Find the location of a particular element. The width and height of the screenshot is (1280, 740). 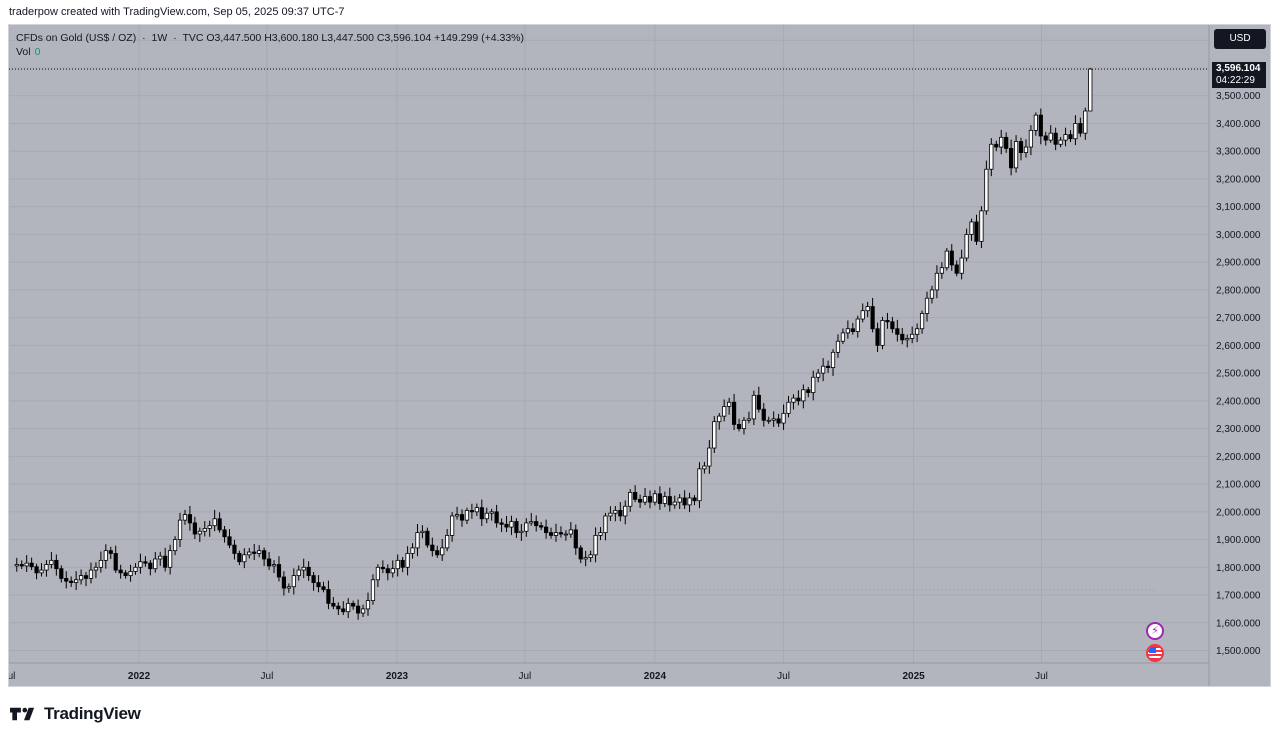

tradingview-brand: TradingView is located at coordinates (75, 714).